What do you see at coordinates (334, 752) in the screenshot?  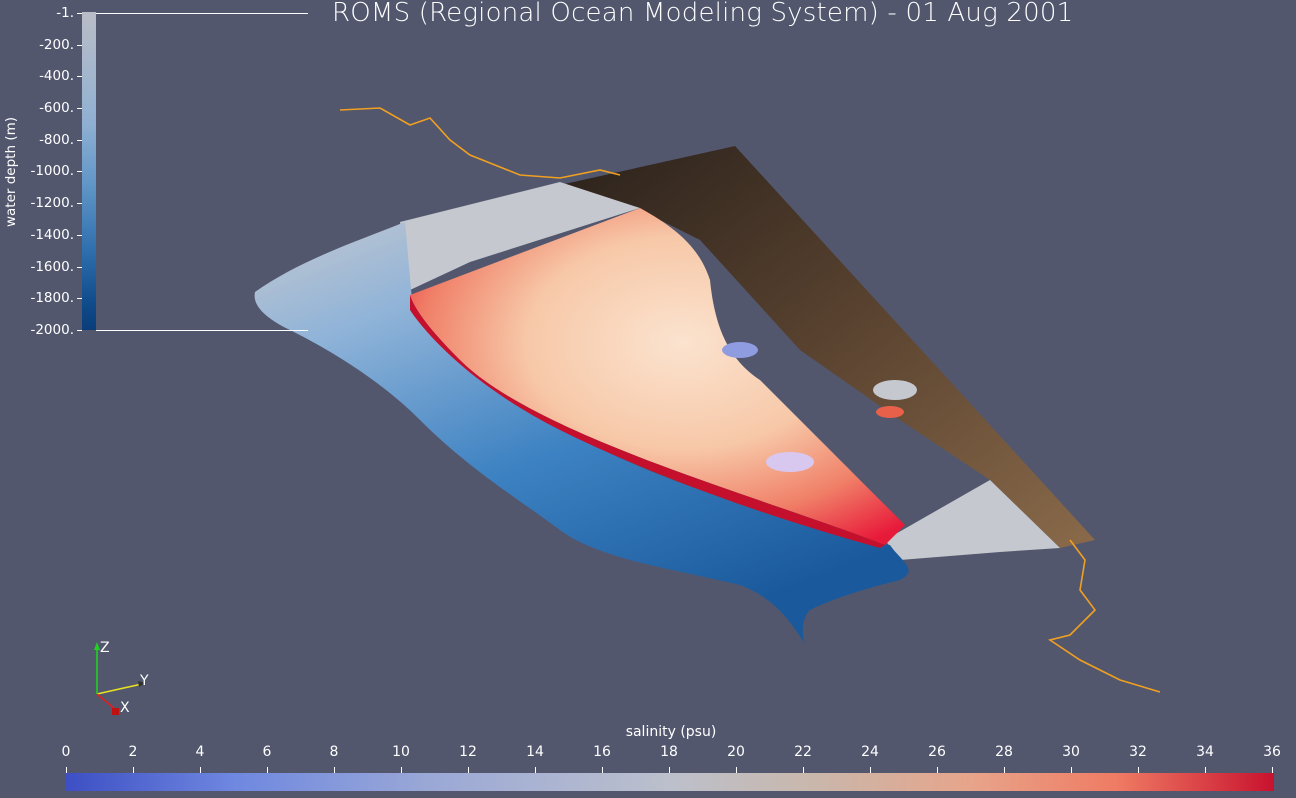 I see `salinity-tick: 8` at bounding box center [334, 752].